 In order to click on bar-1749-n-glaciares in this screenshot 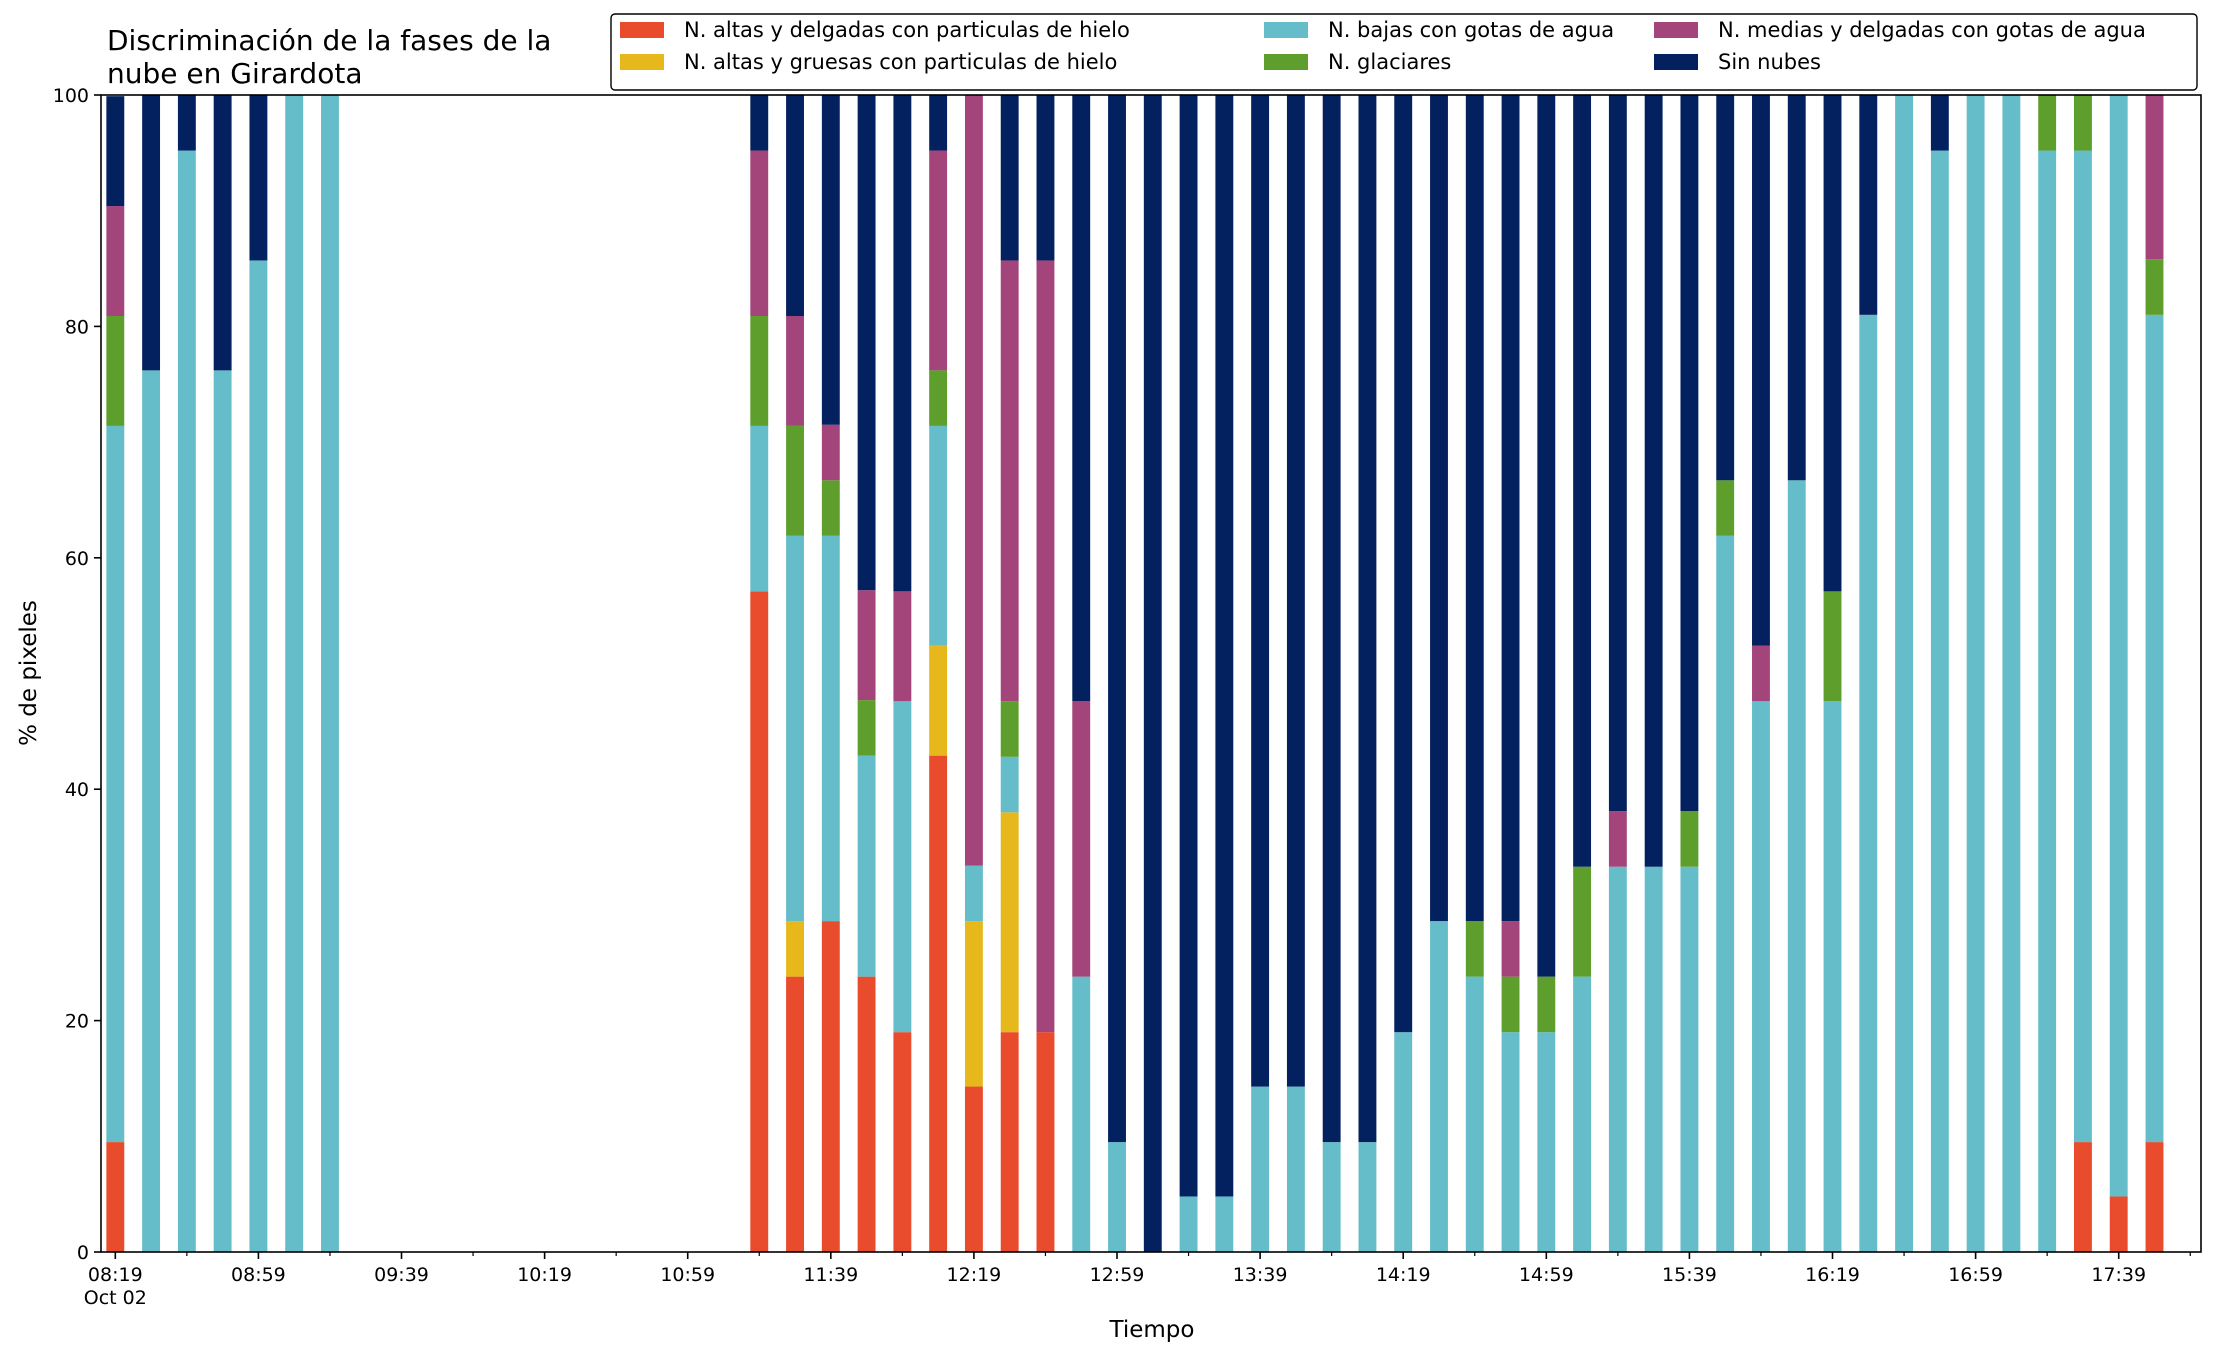, I will do `click(2154, 287)`.